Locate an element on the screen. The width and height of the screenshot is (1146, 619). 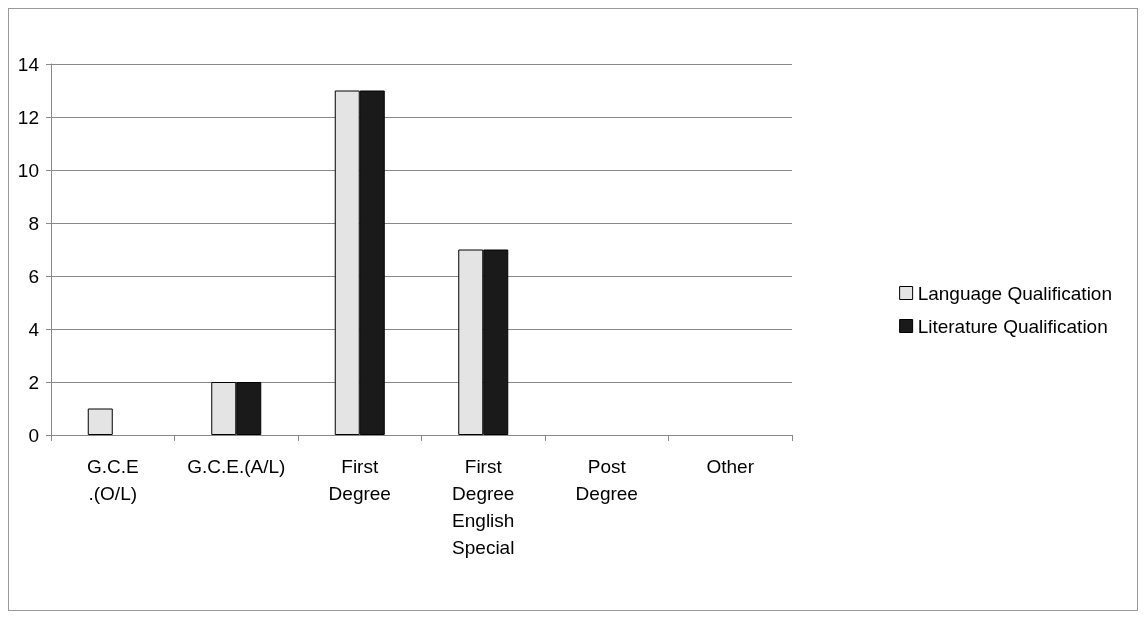
x-tick-label: Post Degree is located at coordinates (606, 480).